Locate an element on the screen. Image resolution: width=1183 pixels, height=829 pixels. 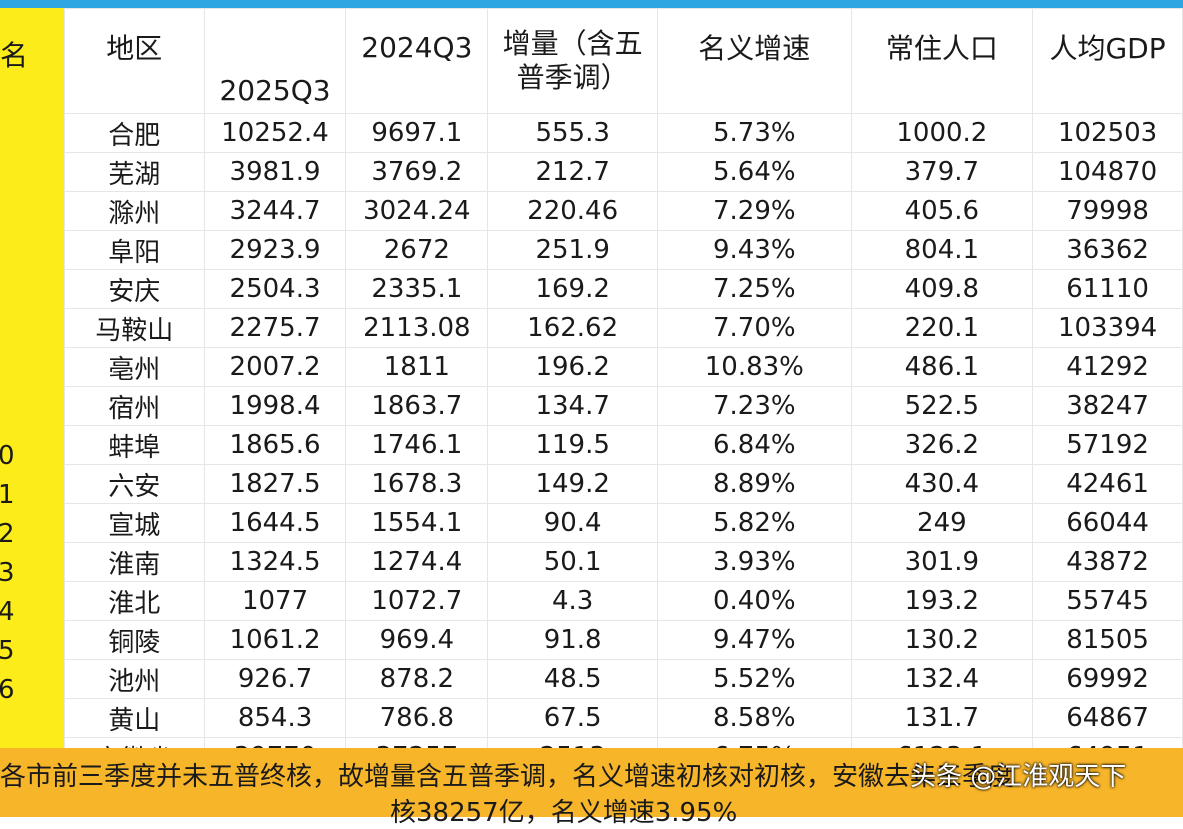
rank-label: 3 is located at coordinates (7, 573).